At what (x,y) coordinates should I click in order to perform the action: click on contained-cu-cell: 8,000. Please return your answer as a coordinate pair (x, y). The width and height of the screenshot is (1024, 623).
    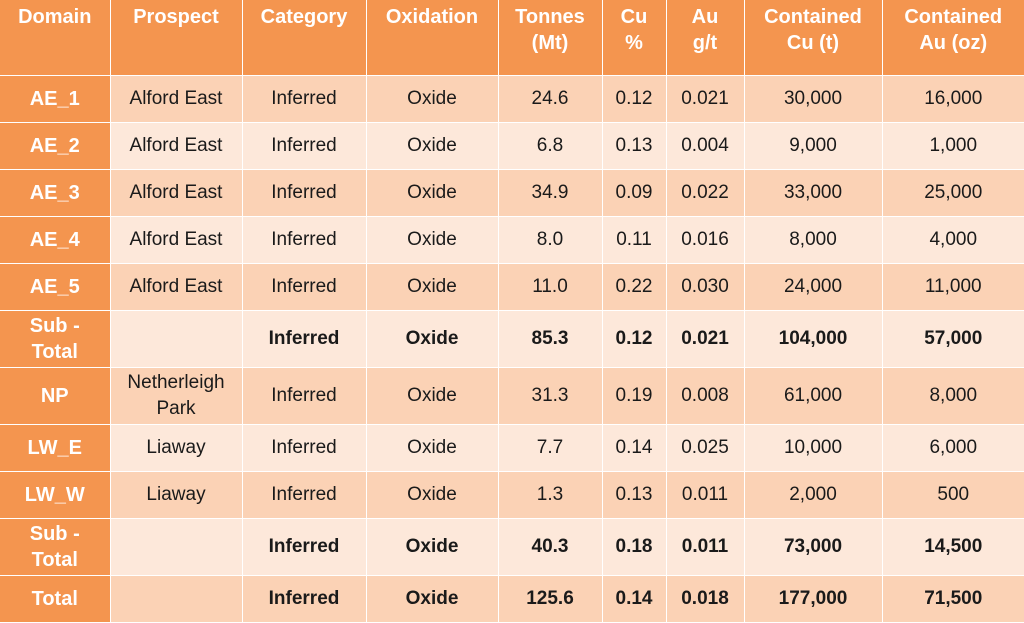
    Looking at the image, I should click on (813, 240).